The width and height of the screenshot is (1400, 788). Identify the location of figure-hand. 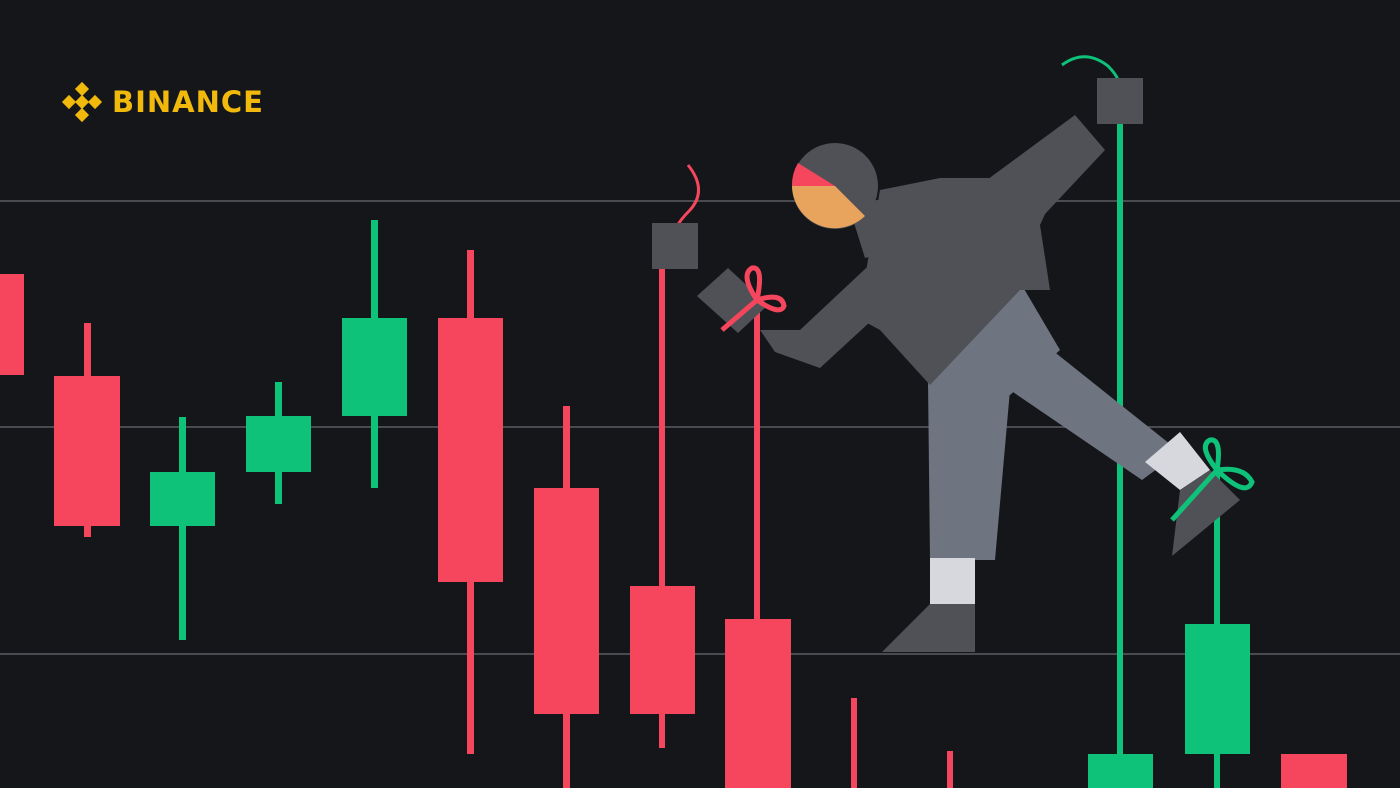
(732, 300).